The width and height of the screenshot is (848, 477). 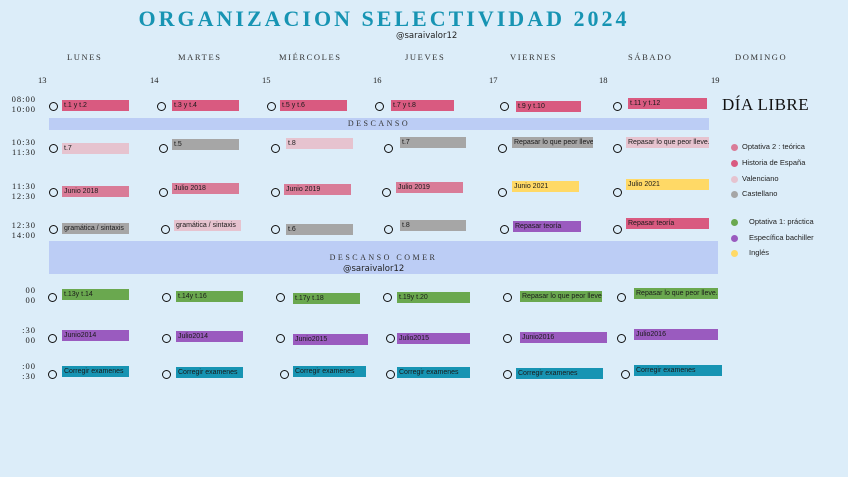 I want to click on lunch-handle: @saraivalor12, so click(x=374, y=269).